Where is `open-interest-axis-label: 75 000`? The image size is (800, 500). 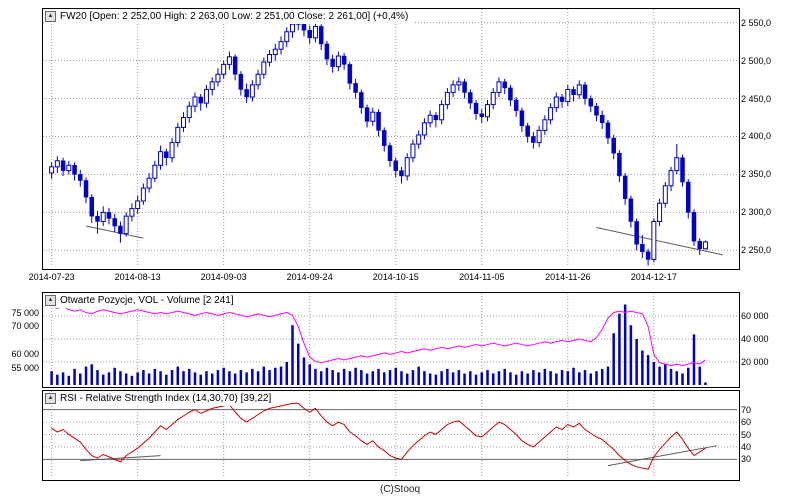
open-interest-axis-label: 75 000 is located at coordinates (25, 312).